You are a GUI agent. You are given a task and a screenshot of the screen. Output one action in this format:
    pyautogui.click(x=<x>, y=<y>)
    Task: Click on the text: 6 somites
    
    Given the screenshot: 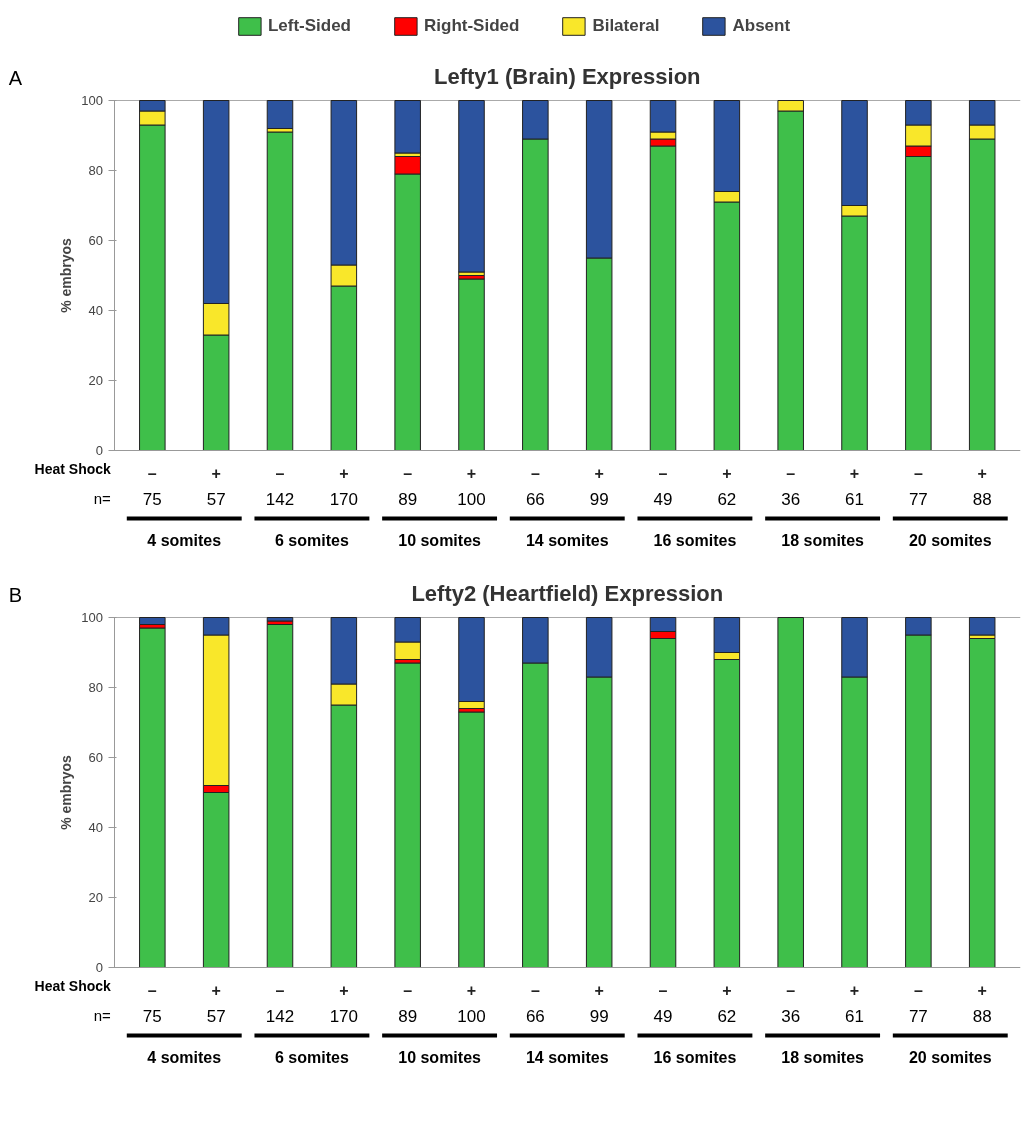 What is the action you would take?
    pyautogui.click(x=312, y=540)
    